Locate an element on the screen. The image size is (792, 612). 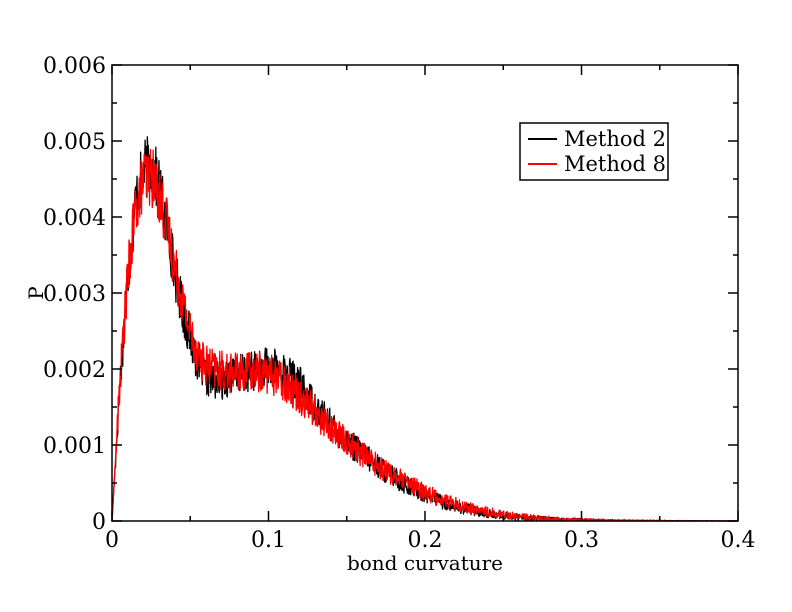
x-tick-label: 0.4 is located at coordinates (738, 540).